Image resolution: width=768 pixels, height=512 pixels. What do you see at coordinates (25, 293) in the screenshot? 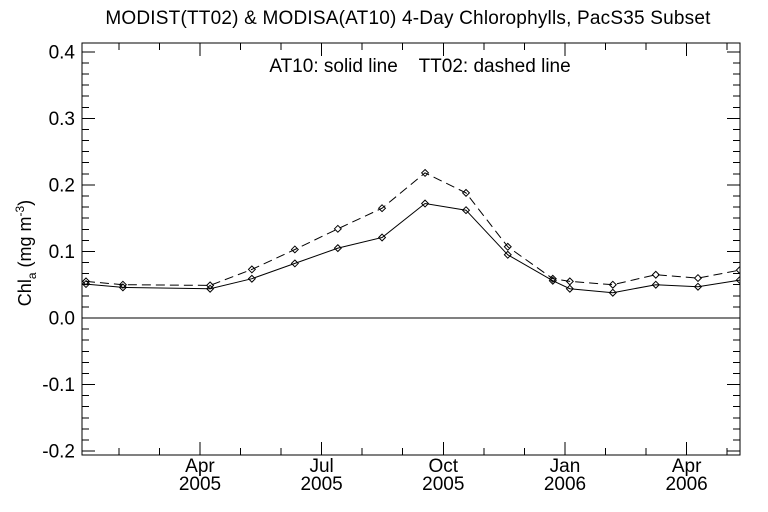
I see `y-axis-title-pre: Chl` at bounding box center [25, 293].